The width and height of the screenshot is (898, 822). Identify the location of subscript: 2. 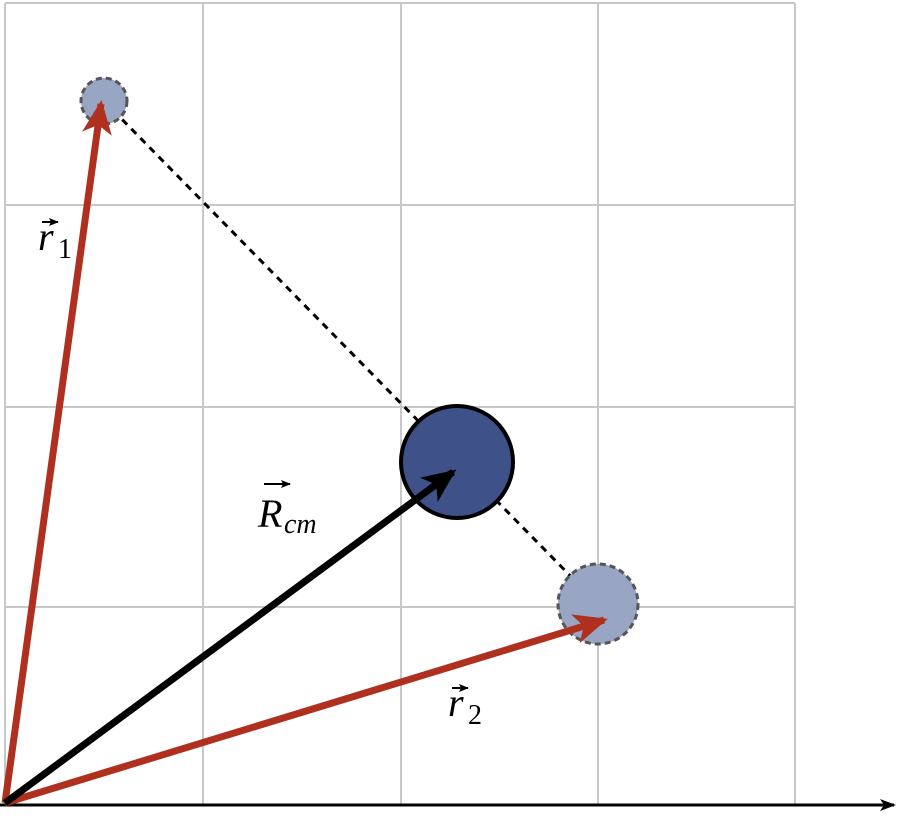
(475, 715).